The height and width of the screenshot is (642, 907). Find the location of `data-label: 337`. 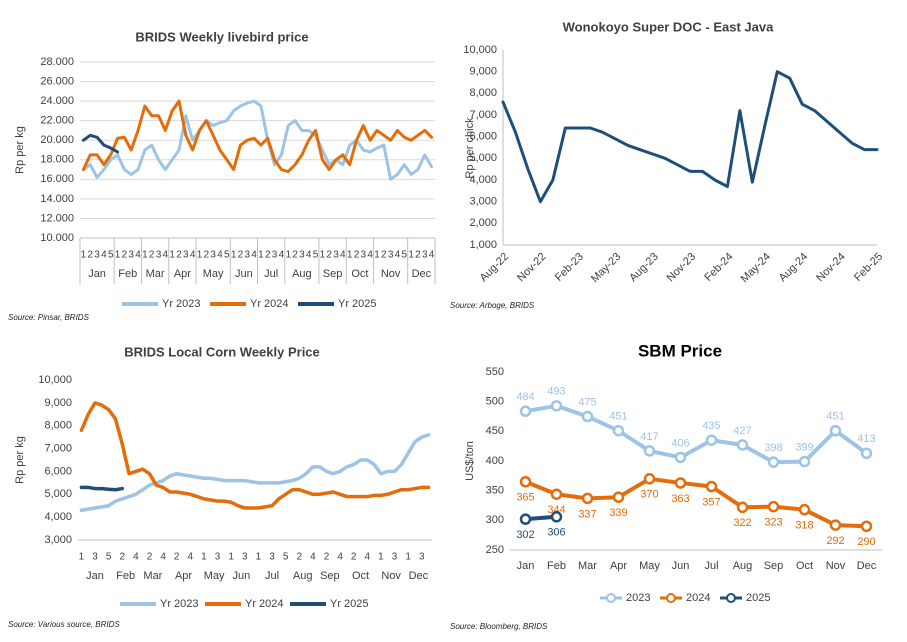

data-label: 337 is located at coordinates (587, 514).